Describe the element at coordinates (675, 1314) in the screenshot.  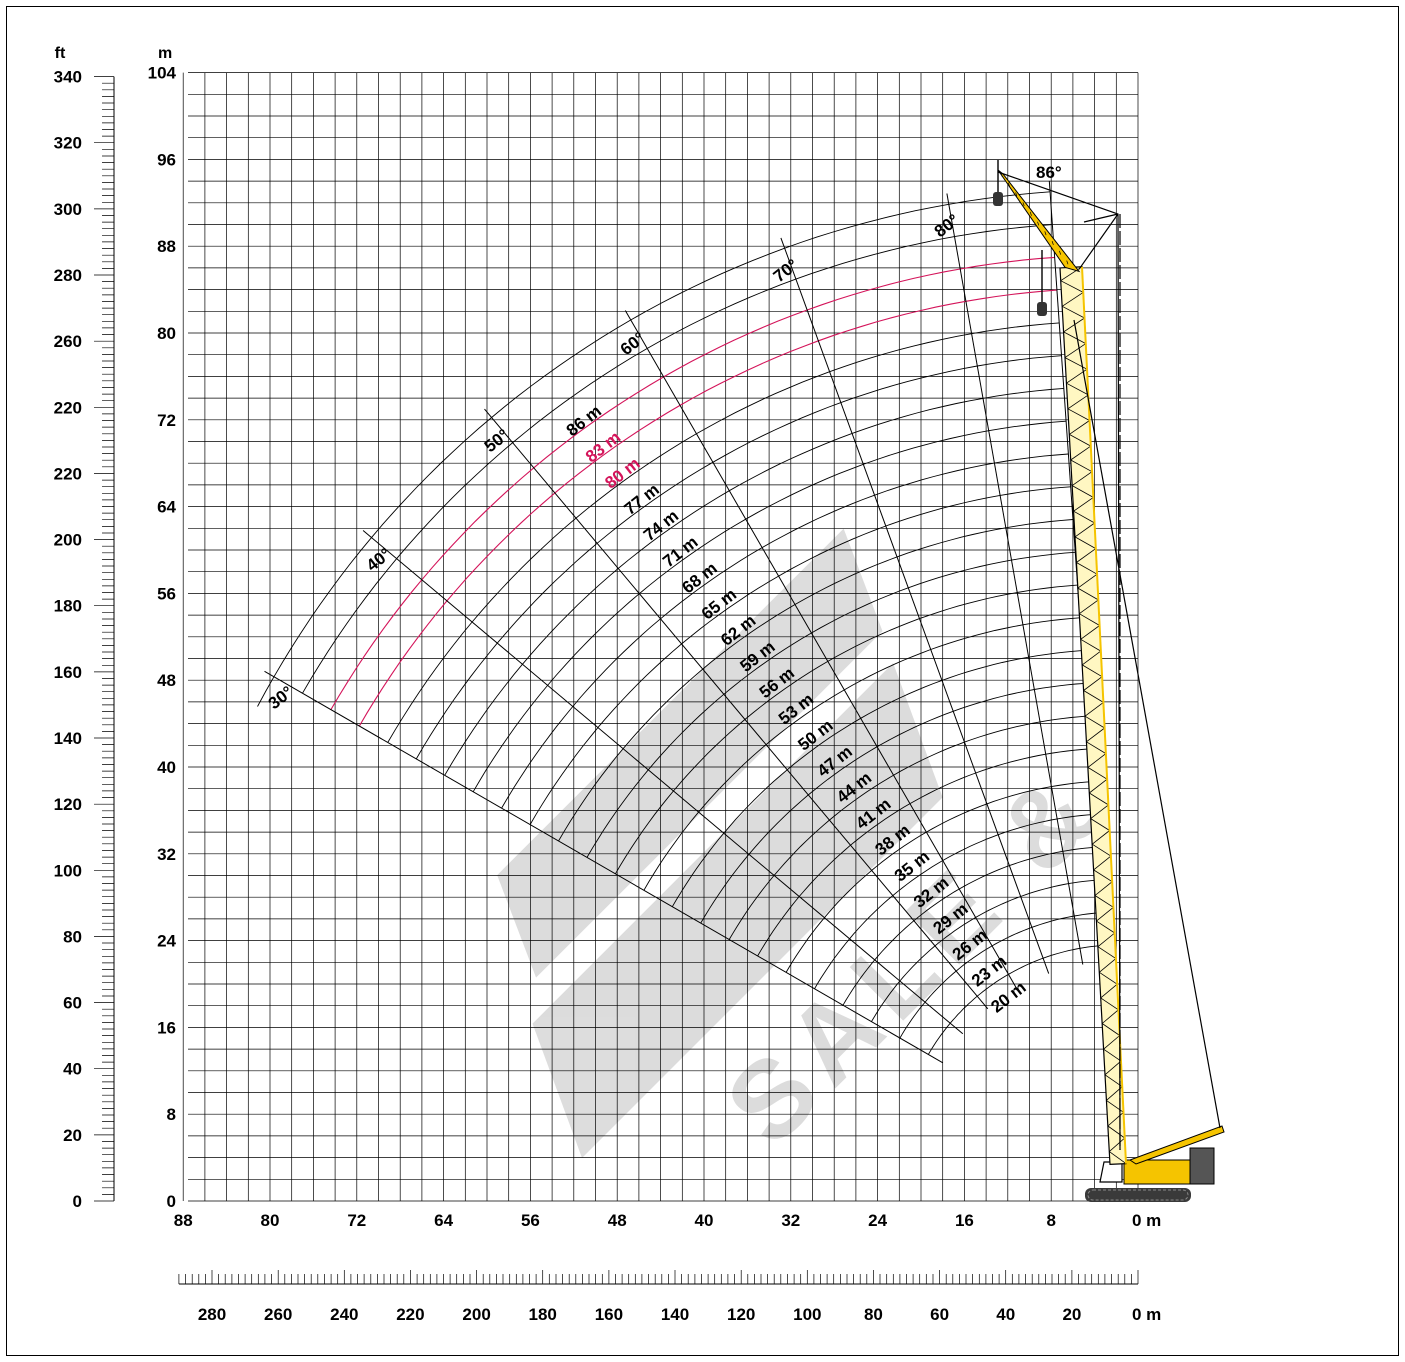
I see `ft-xaxis-tick-label: 140` at that location.